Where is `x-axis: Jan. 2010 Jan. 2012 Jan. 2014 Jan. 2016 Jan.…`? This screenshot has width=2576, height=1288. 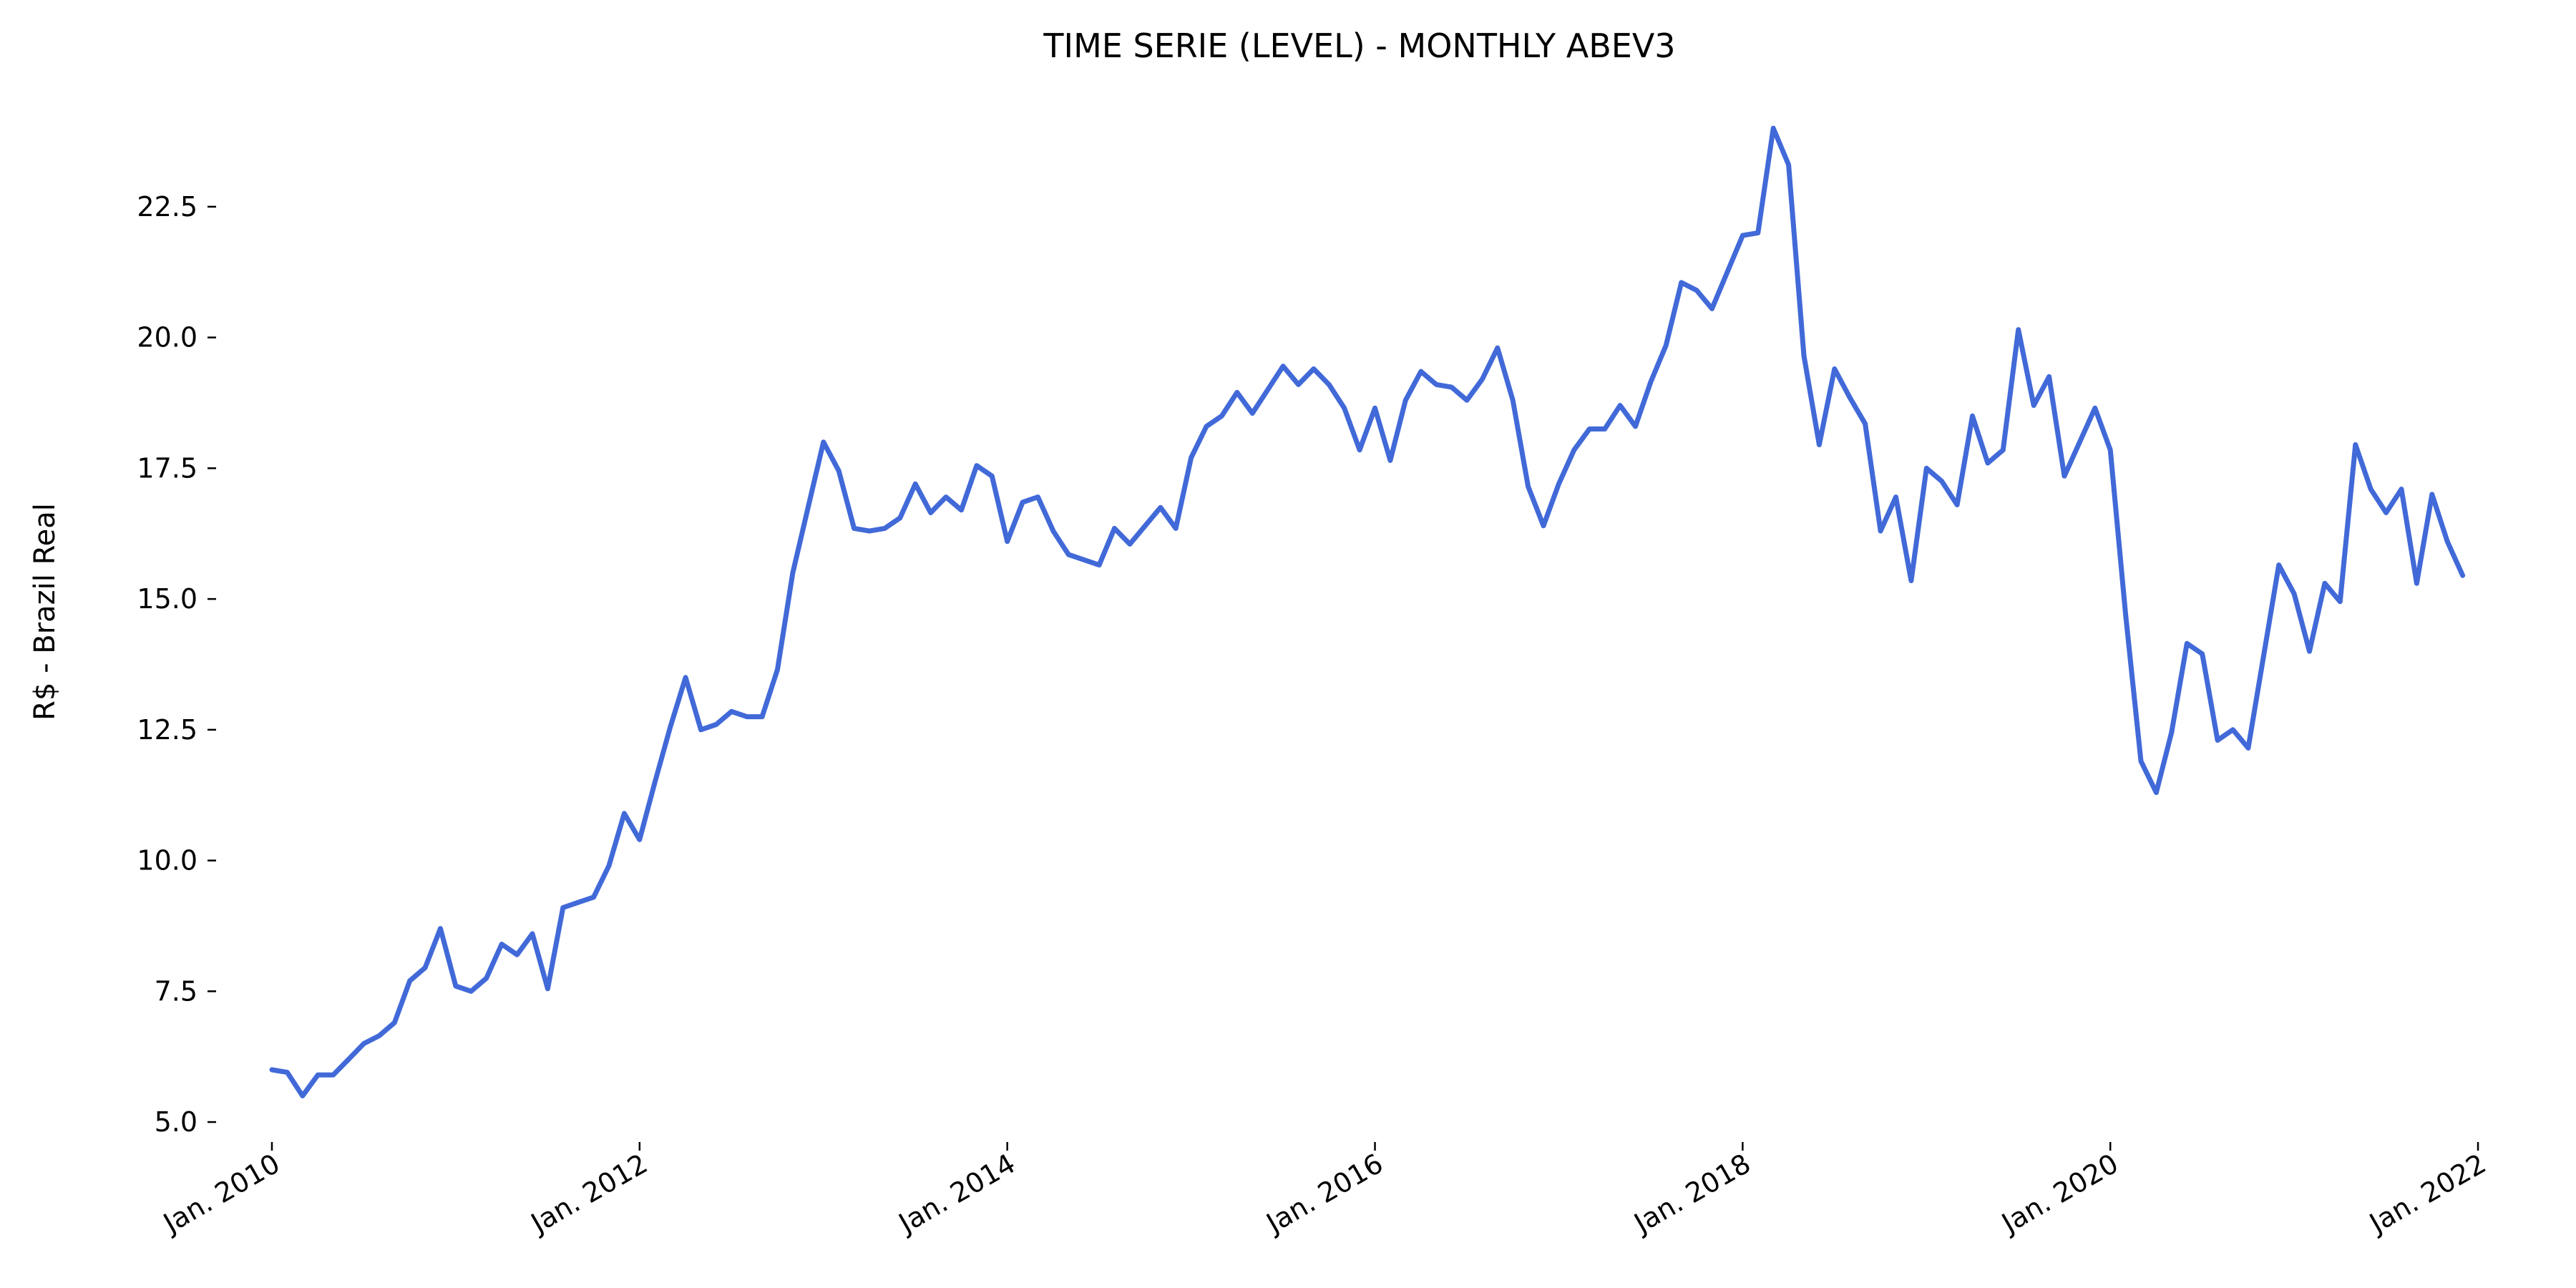 x-axis: Jan. 2010 Jan. 2012 Jan. 2014 Jan. 2016 Jan.… is located at coordinates (1324, 1191).